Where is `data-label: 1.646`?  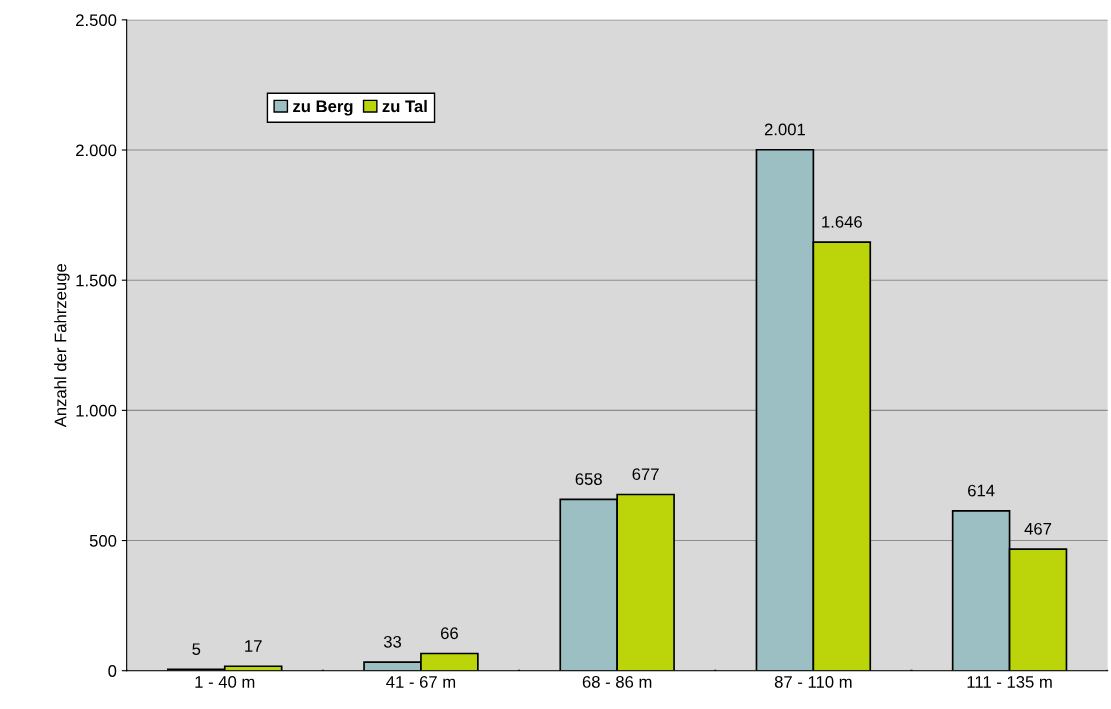 data-label: 1.646 is located at coordinates (842, 221).